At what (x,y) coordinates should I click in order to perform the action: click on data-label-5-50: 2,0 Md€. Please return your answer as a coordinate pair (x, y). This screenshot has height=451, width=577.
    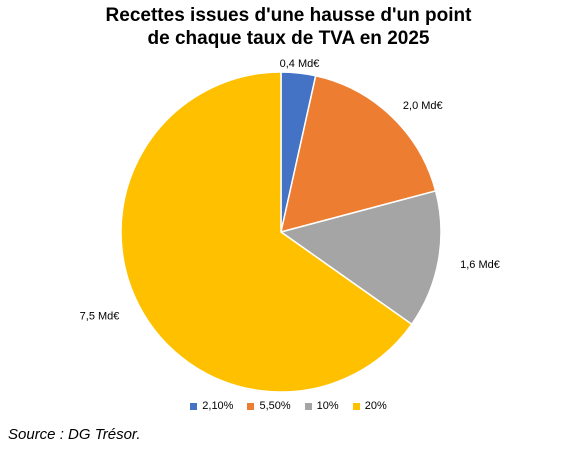
    Looking at the image, I should click on (423, 106).